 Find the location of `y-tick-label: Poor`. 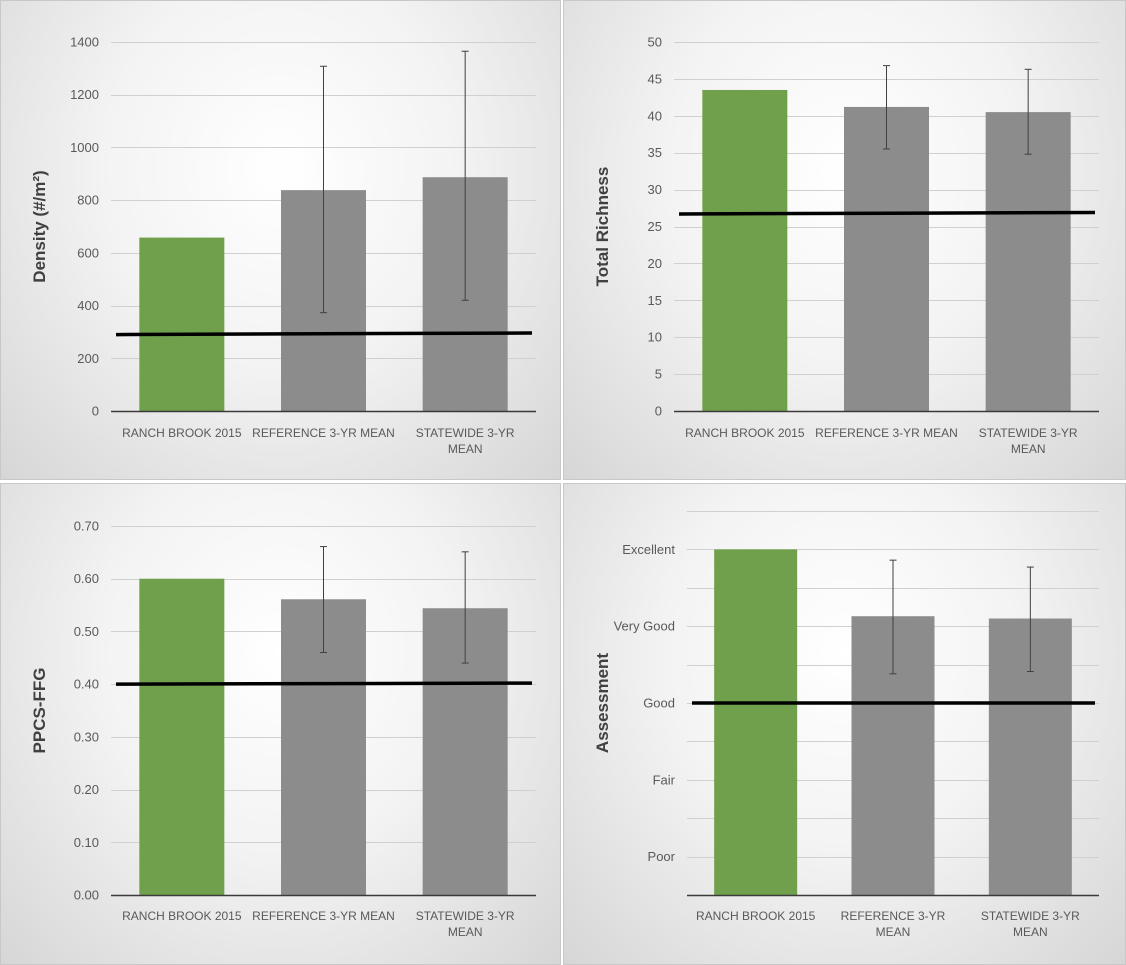

y-tick-label: Poor is located at coordinates (662, 856).